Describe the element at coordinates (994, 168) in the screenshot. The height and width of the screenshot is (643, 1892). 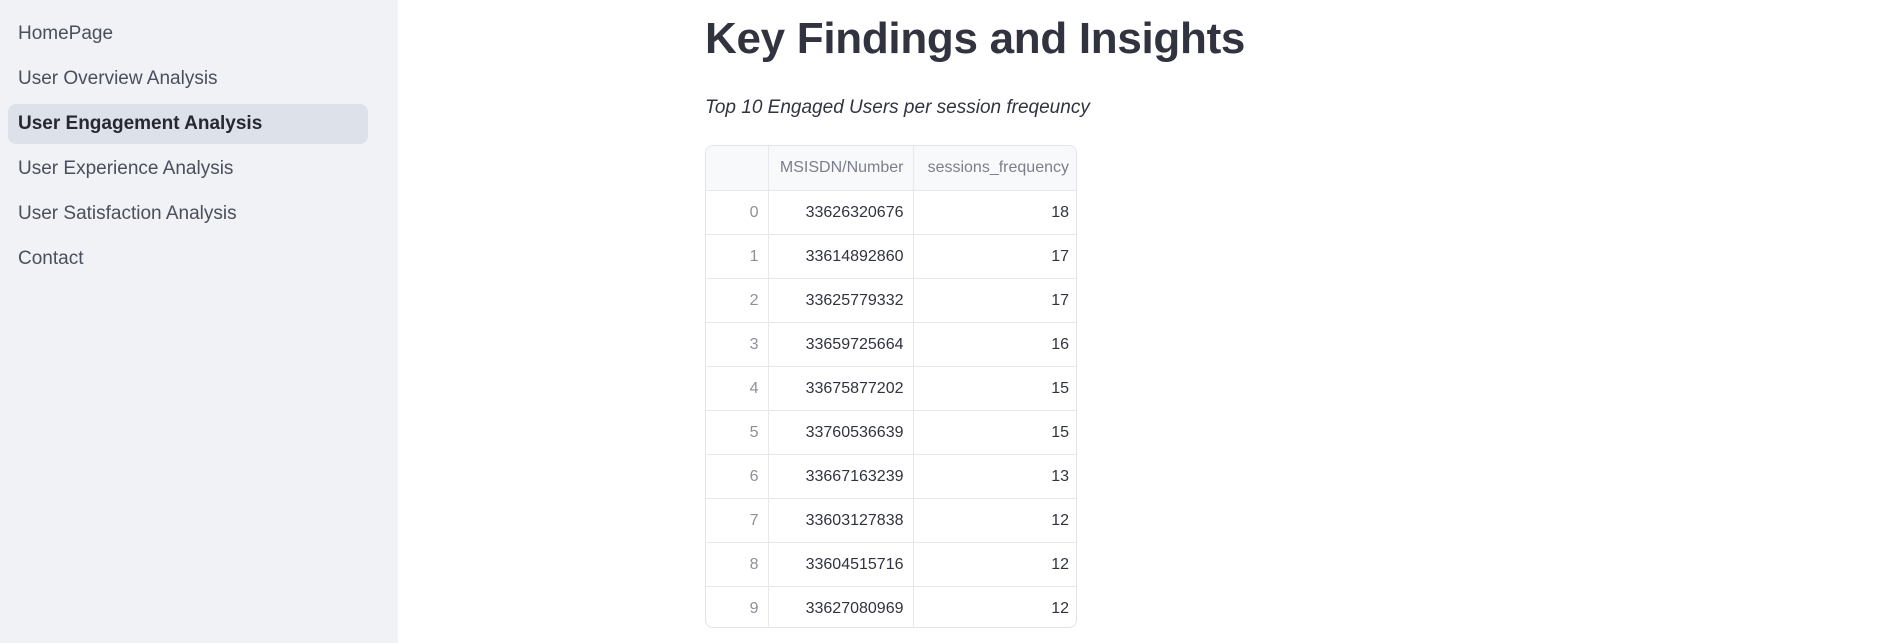
I see `sessions-frequency-column-header: sessions_frequency` at that location.